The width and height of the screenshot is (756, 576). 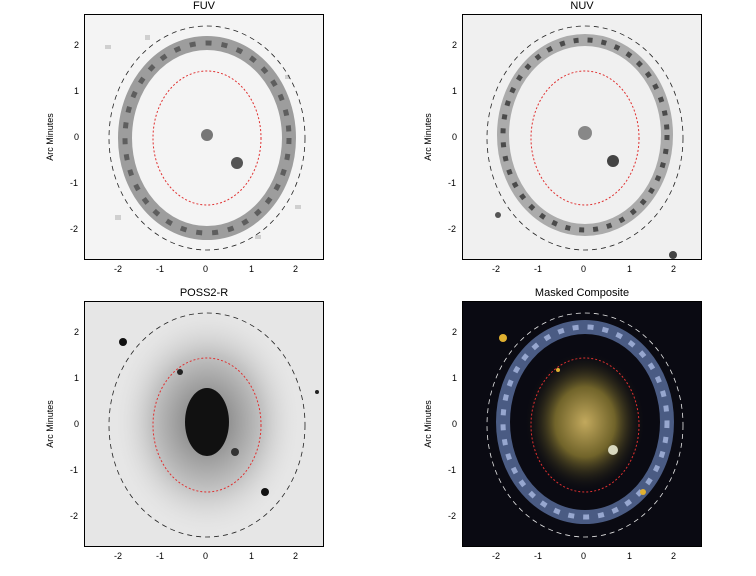 I want to click on composite-image, so click(x=582, y=424).